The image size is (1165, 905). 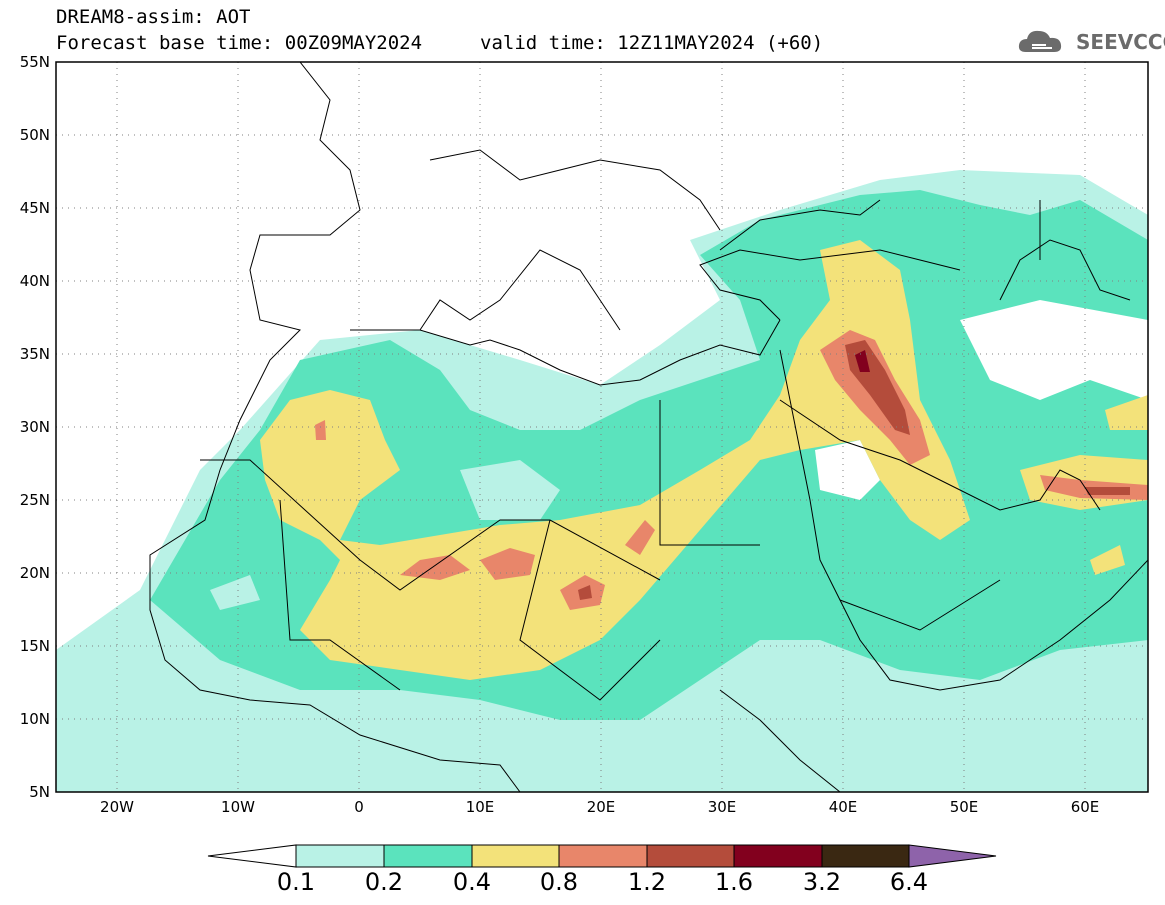 I want to click on lon-label: 50E, so click(x=964, y=807).